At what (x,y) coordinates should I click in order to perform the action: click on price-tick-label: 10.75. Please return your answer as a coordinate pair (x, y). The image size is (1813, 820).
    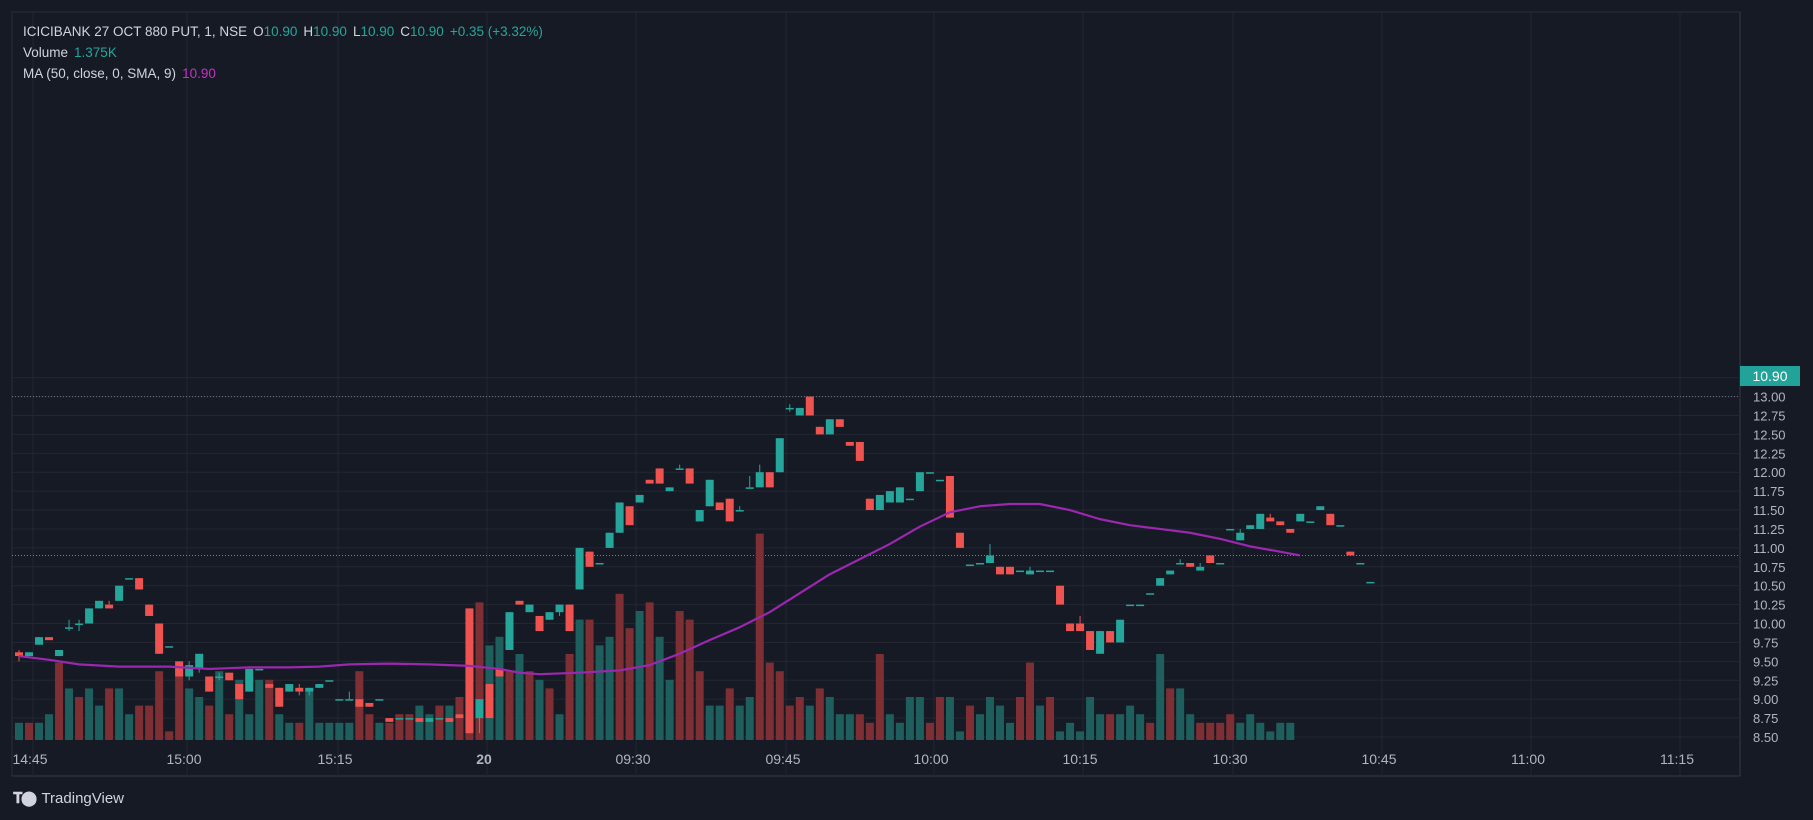
    Looking at the image, I should click on (1769, 567).